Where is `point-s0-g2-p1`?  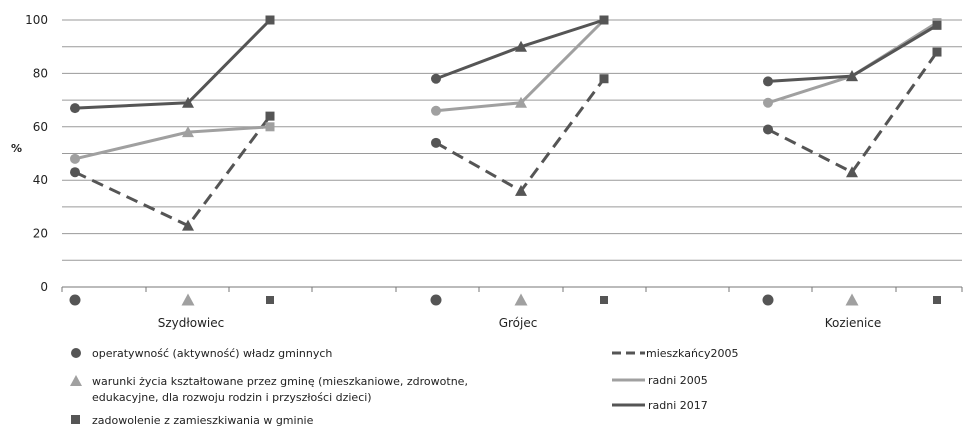 point-s0-g2-p1 is located at coordinates (852, 172).